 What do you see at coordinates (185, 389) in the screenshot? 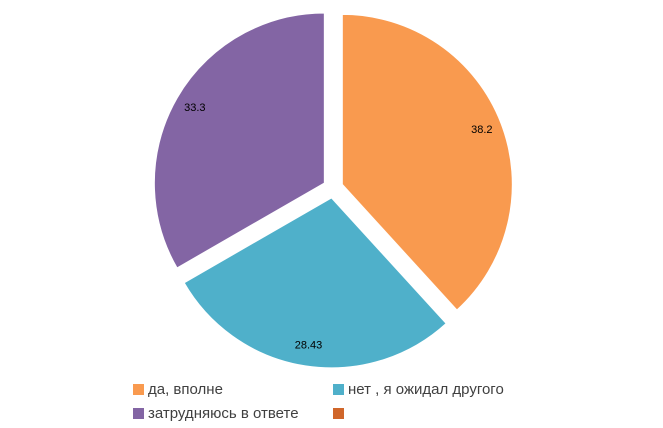
I see `legend-label: да, вполне` at bounding box center [185, 389].